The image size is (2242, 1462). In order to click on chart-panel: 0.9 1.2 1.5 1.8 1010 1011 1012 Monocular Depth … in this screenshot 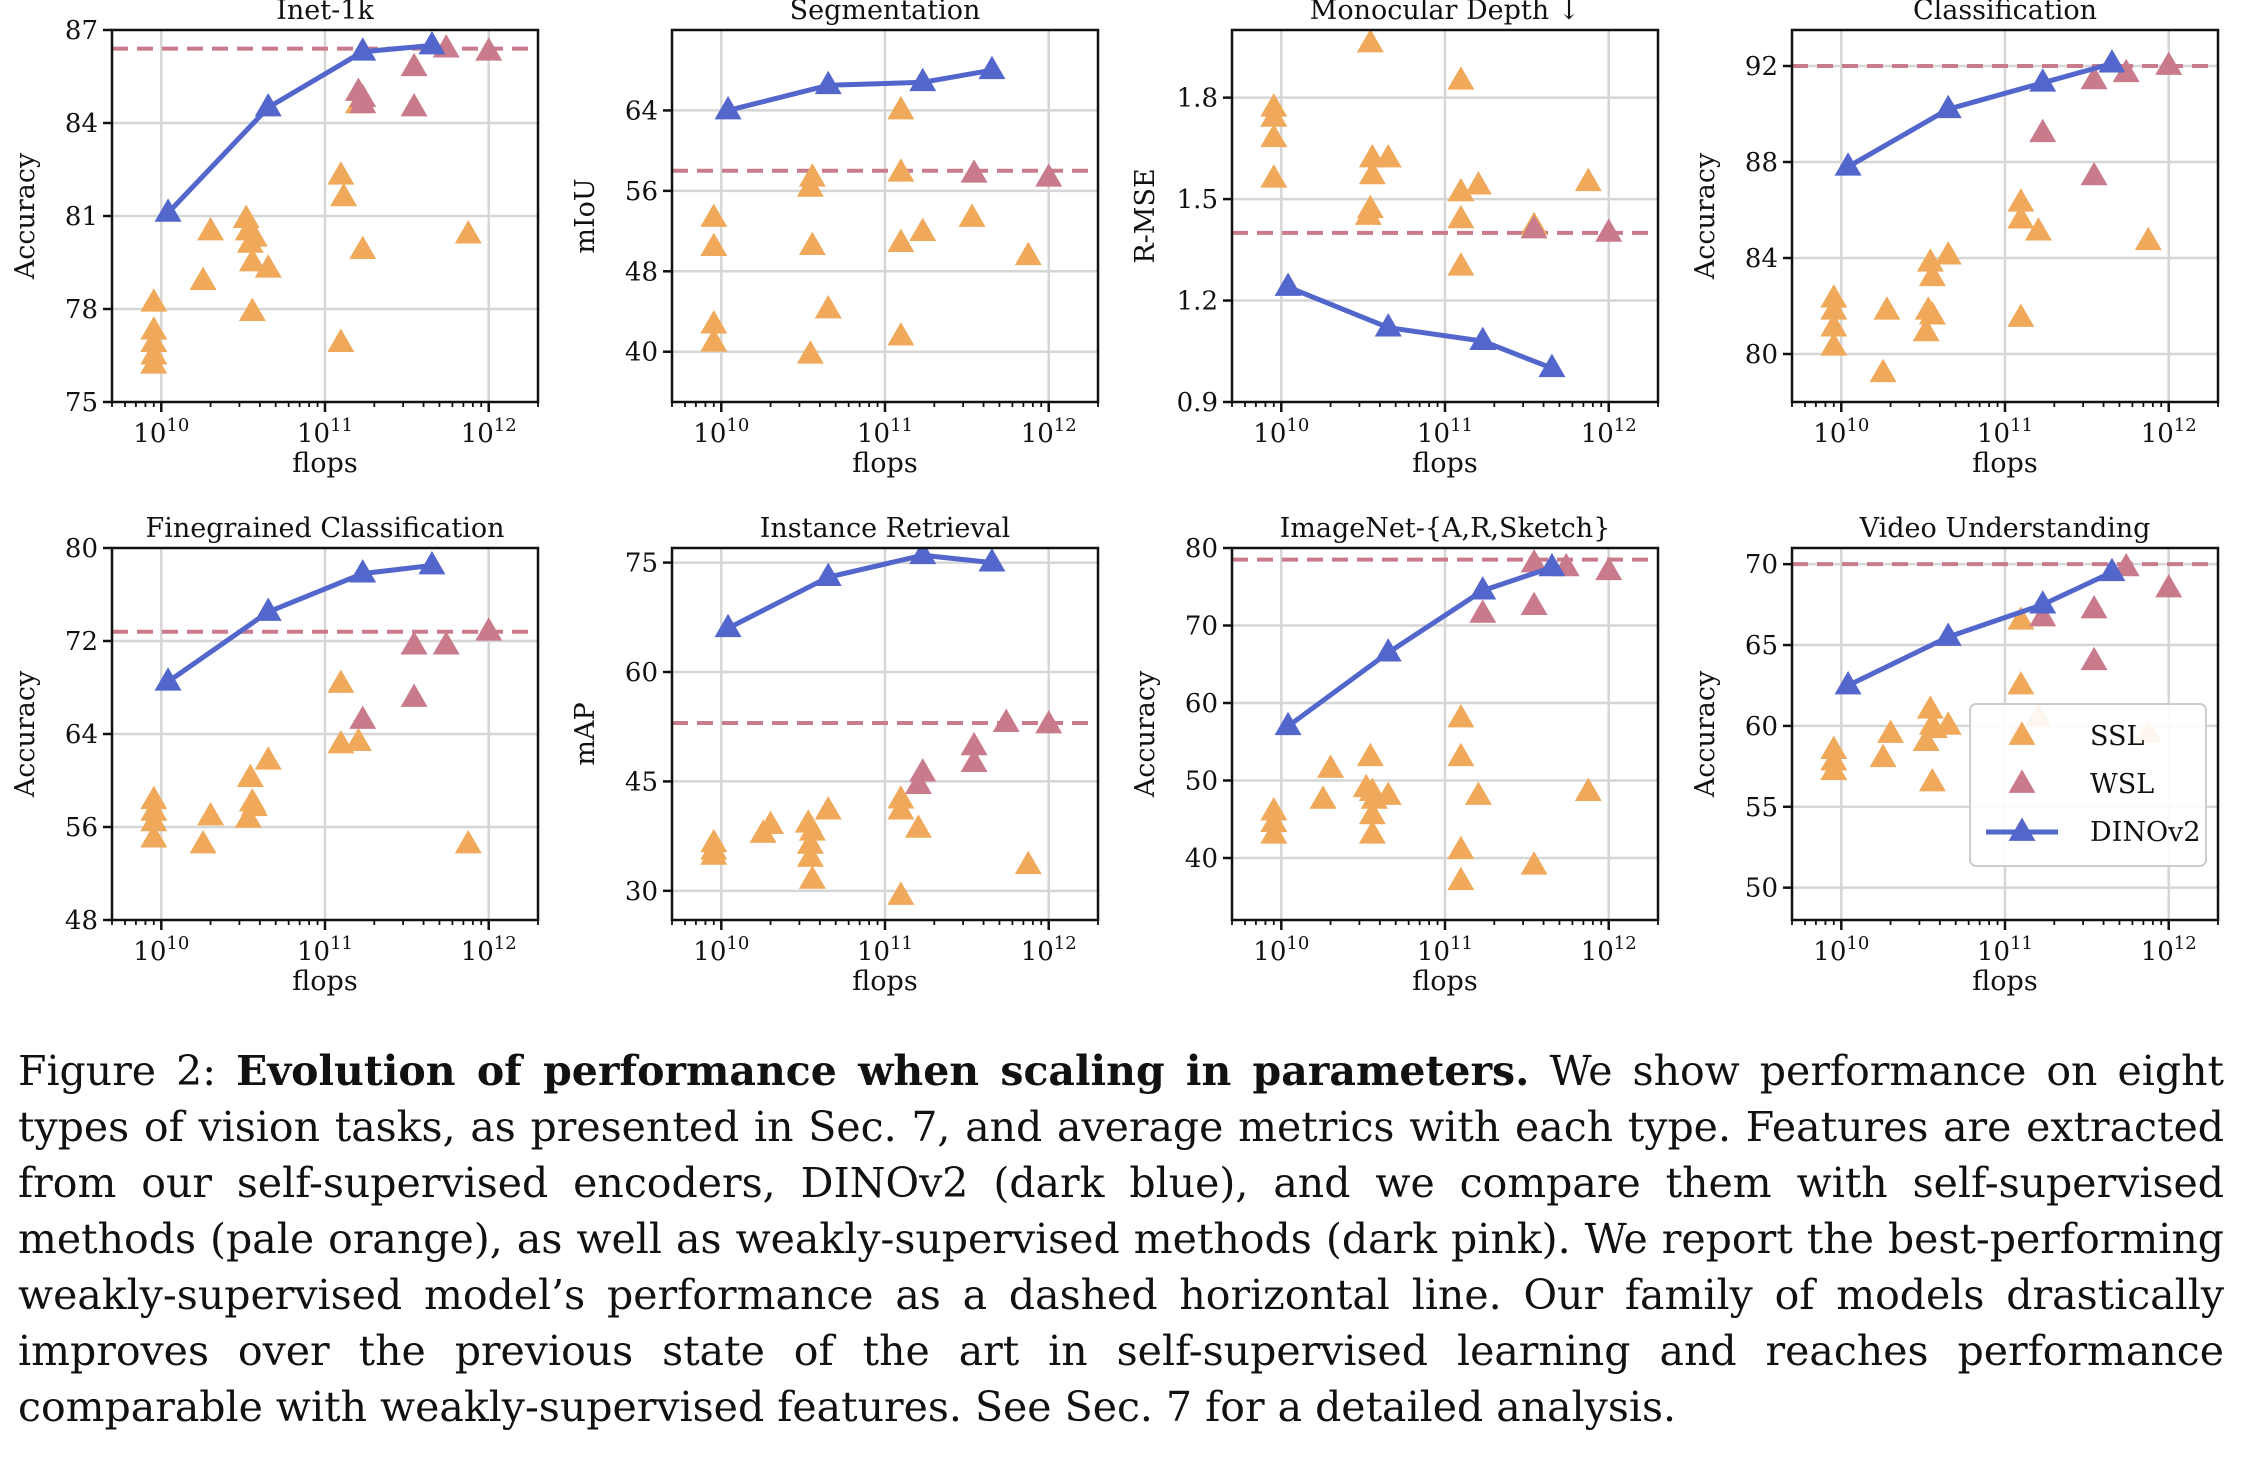, I will do `click(1395, 239)`.